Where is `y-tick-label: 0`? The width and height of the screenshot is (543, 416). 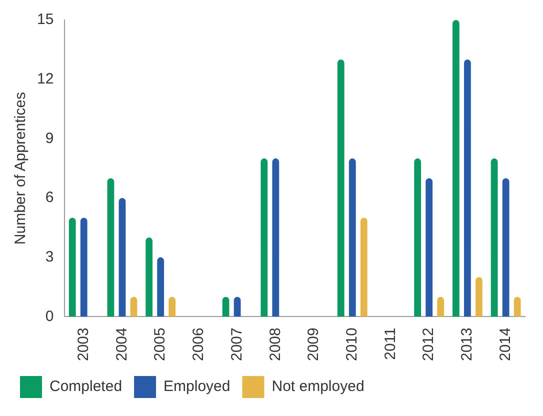 y-tick-label: 0 is located at coordinates (49, 316).